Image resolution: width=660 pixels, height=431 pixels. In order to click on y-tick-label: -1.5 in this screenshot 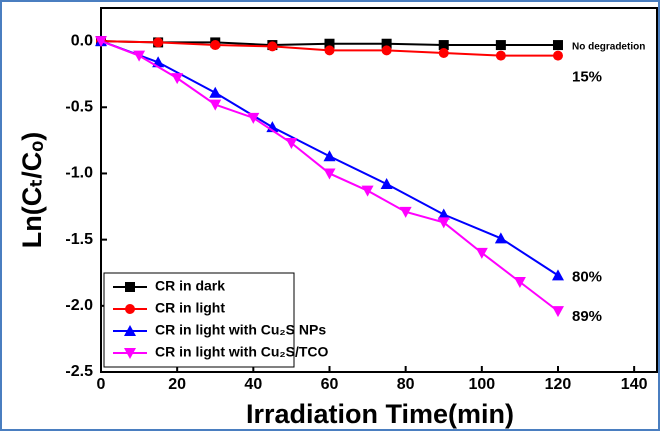, I will do `click(79, 239)`.